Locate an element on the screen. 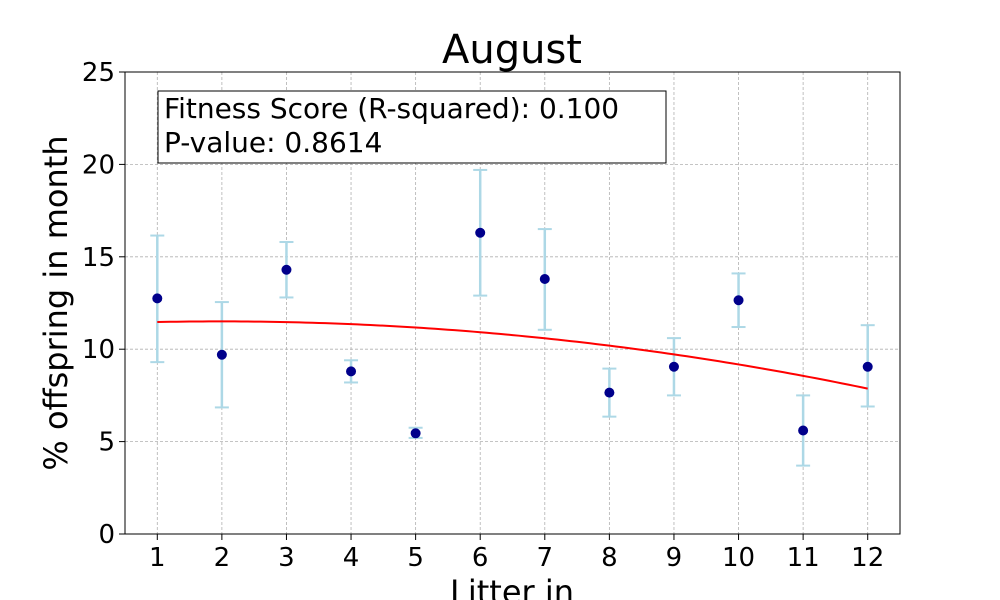 The image size is (1000, 600). x-axis-ticks: 1 2 3 4 5 6 7 8 9 10 11 12 is located at coordinates (516, 553).